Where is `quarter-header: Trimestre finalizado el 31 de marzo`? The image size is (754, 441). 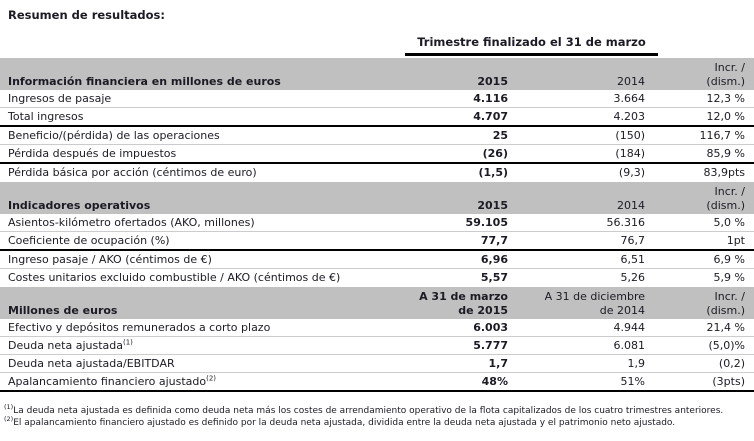 quarter-header: Trimestre finalizado el 31 de marzo is located at coordinates (377, 45).